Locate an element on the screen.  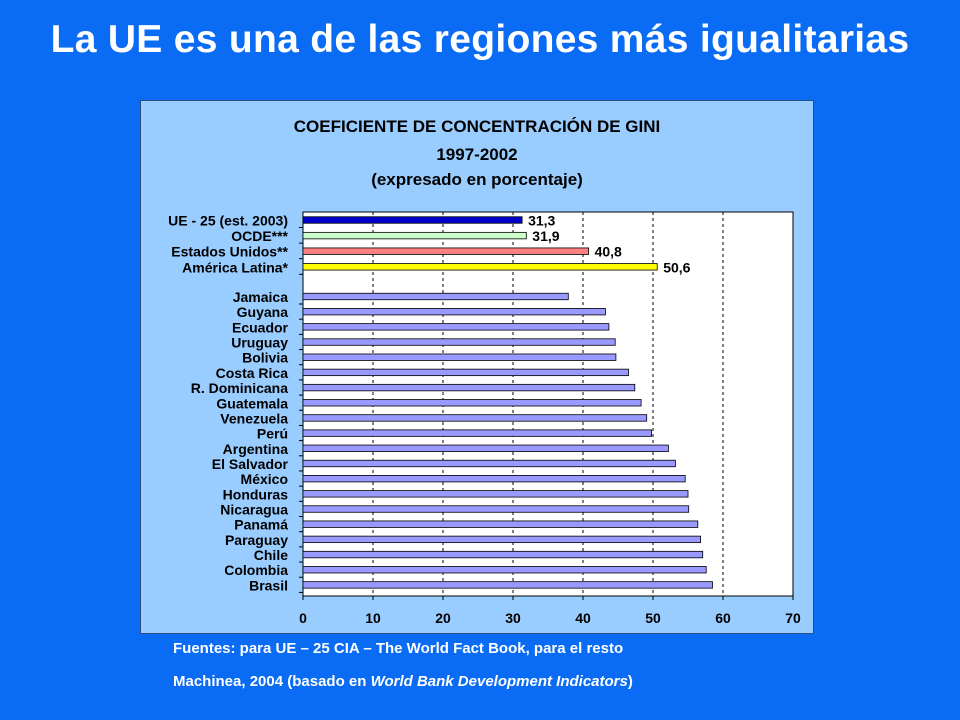
bar-mexico is located at coordinates (494, 479).